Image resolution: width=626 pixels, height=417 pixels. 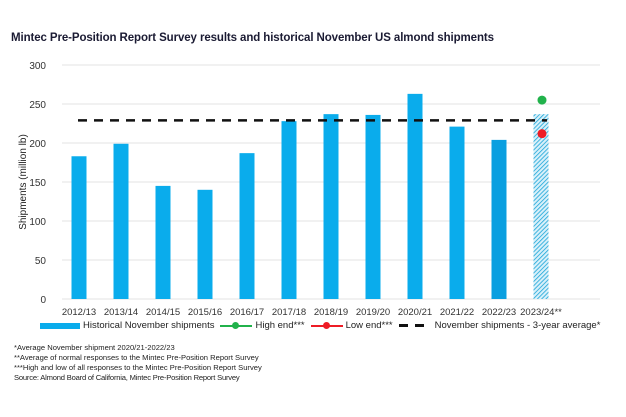 What do you see at coordinates (37, 66) in the screenshot?
I see `y-tick-label: 300` at bounding box center [37, 66].